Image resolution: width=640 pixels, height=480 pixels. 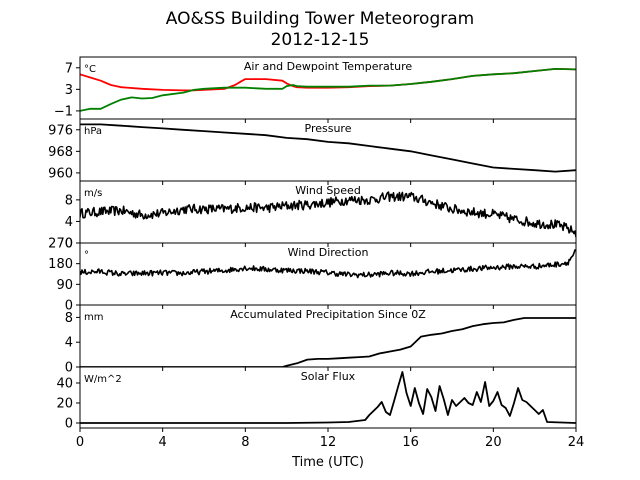 I want to click on figure-subtitle: 2012-12-15, so click(x=320, y=40).